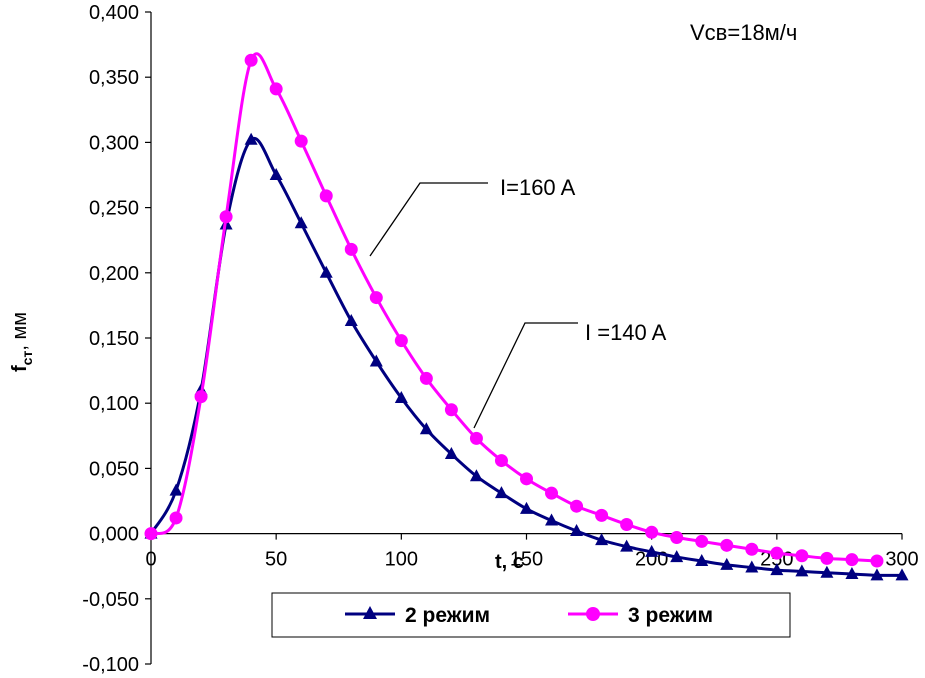 The width and height of the screenshot is (925, 678). What do you see at coordinates (743, 32) in the screenshot?
I see `annotation-speed: Vсв=18м/ч` at bounding box center [743, 32].